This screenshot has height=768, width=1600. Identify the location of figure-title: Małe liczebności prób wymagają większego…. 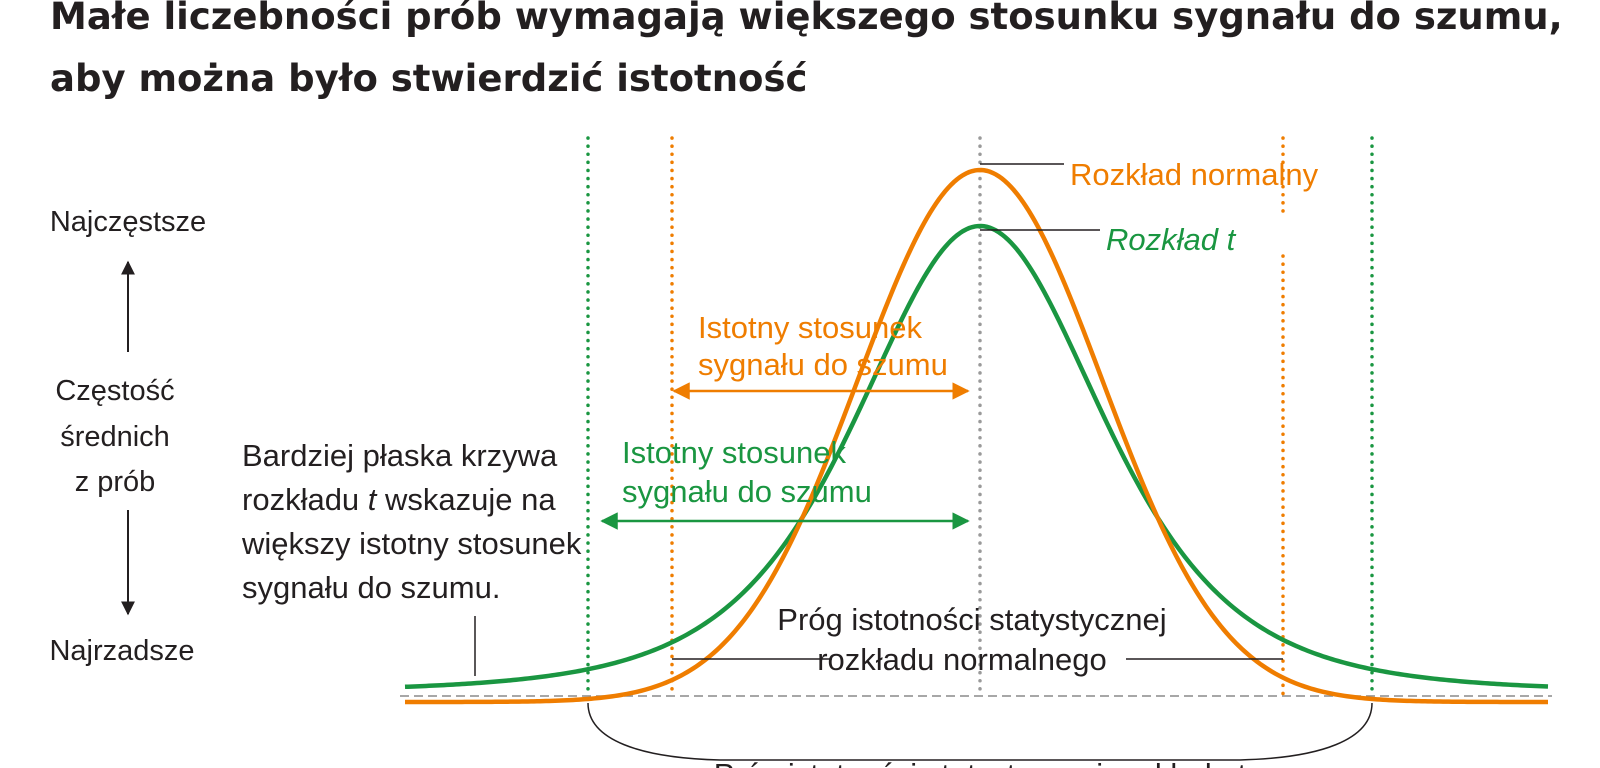
(806, 55).